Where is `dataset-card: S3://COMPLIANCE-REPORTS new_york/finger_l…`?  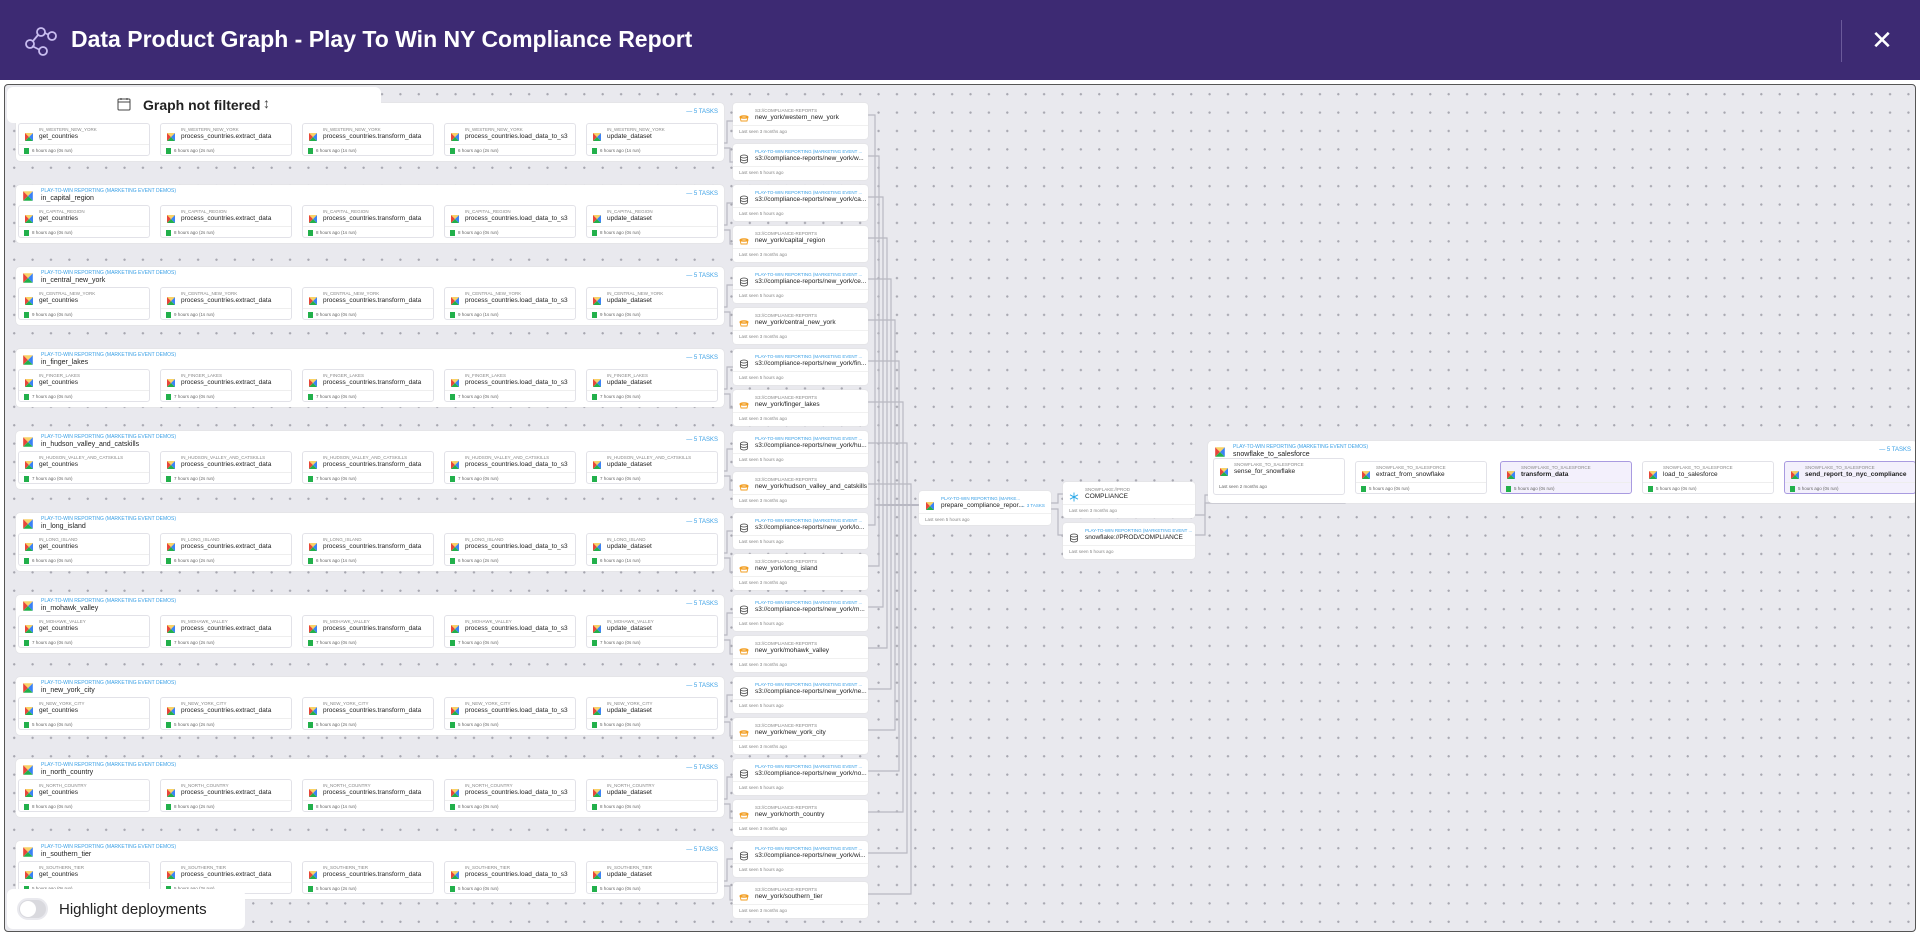 dataset-card: S3://COMPLIANCE-REPORTS new_york/finger_l… is located at coordinates (800, 408).